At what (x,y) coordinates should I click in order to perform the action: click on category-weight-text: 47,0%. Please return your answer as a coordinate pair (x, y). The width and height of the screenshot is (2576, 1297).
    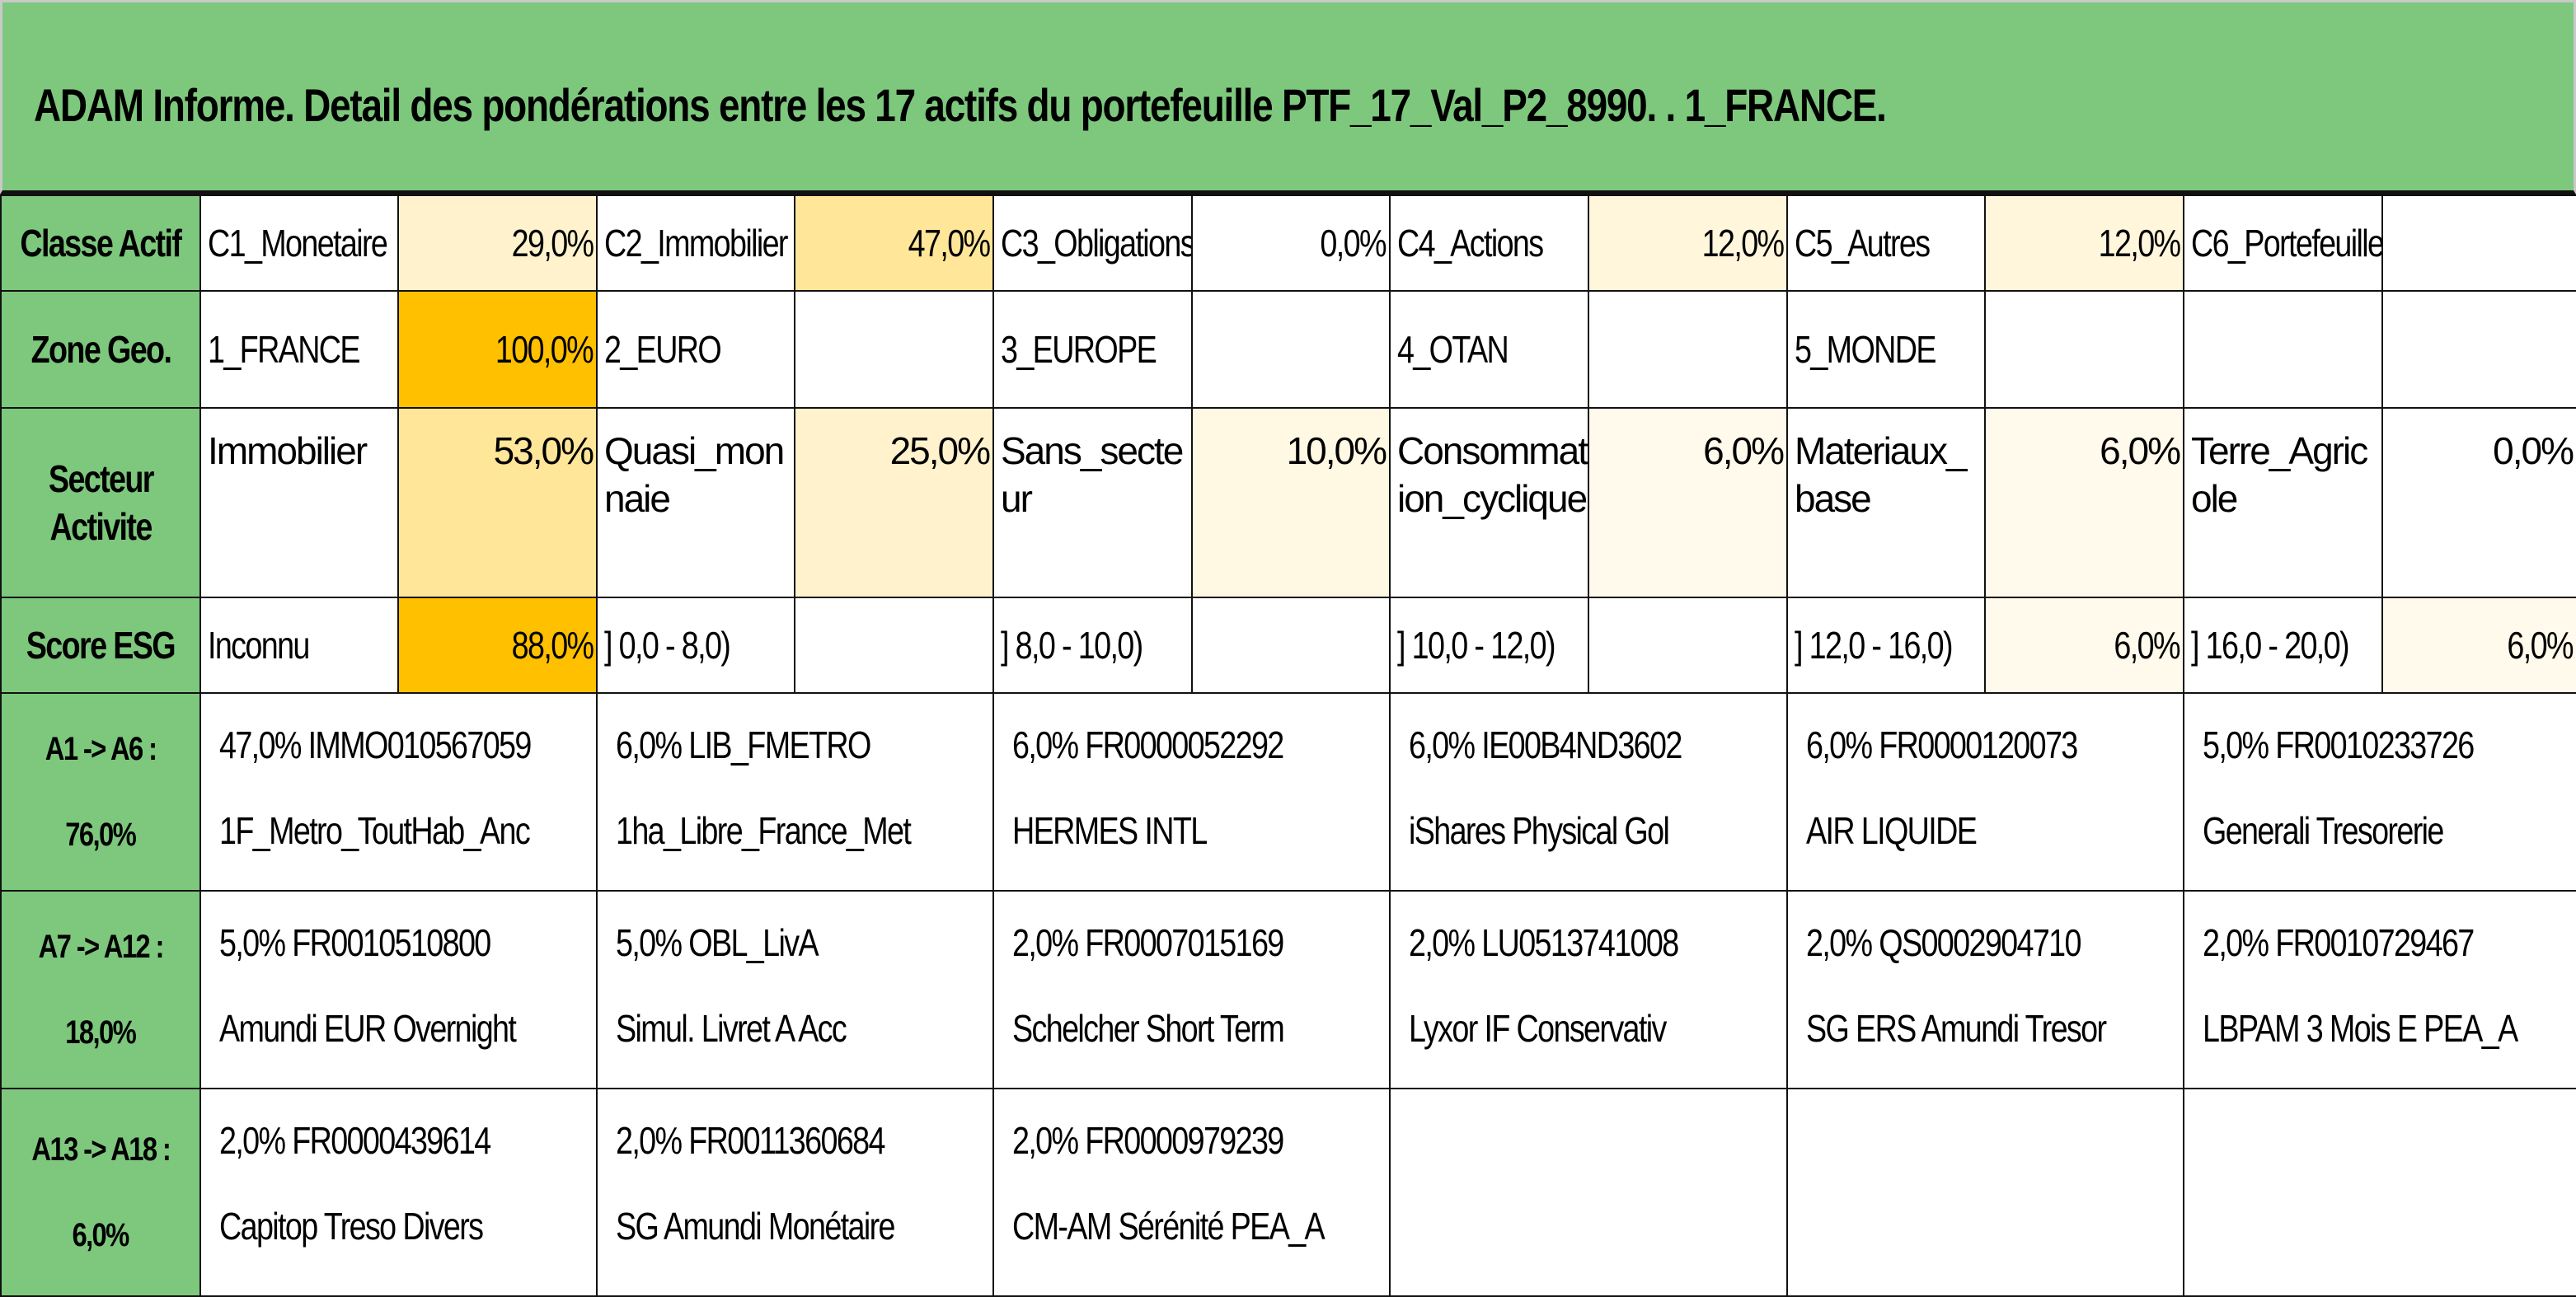
    Looking at the image, I should click on (949, 243).